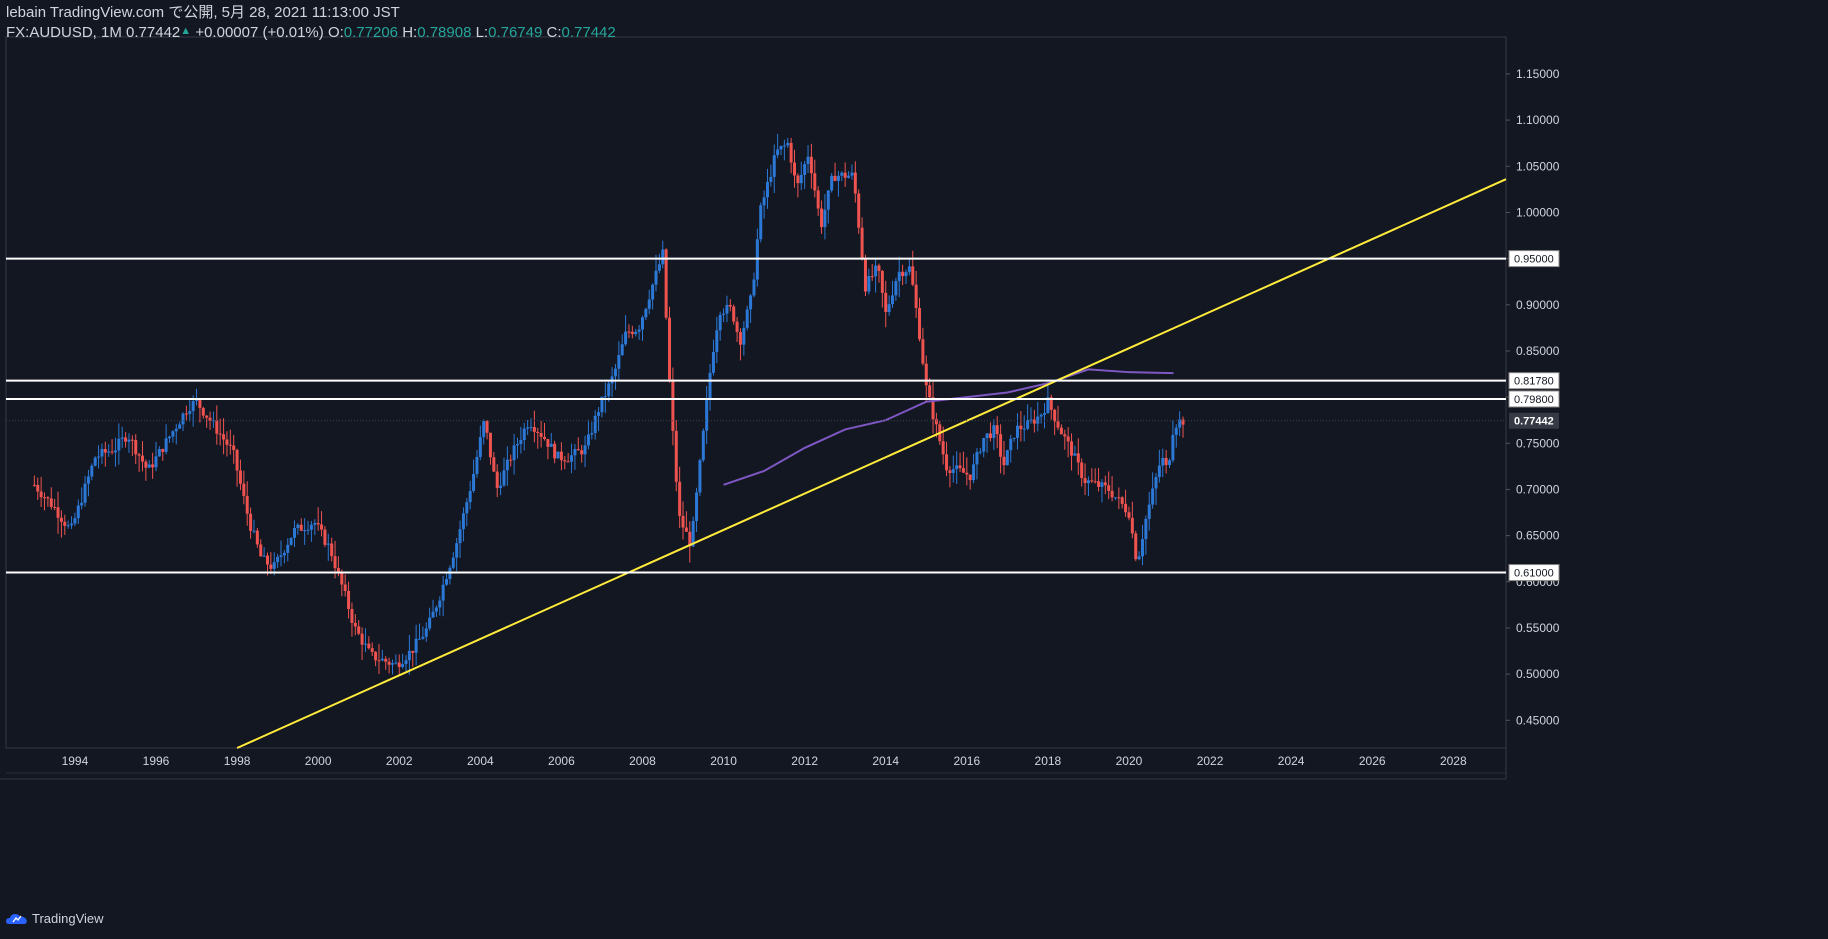  What do you see at coordinates (804, 761) in the screenshot?
I see `x-tick-label: 2012` at bounding box center [804, 761].